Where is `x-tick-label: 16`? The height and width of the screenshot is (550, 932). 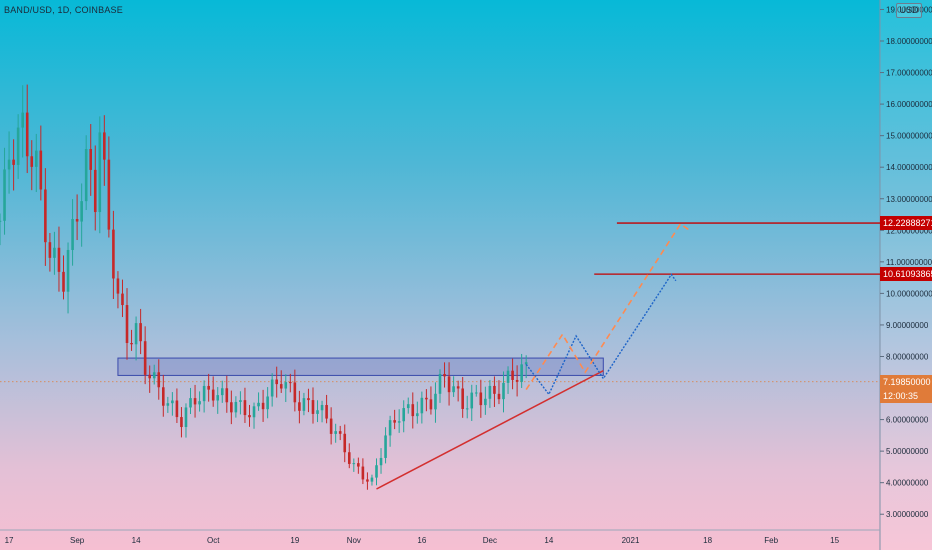 x-tick-label: 16 is located at coordinates (421, 540).